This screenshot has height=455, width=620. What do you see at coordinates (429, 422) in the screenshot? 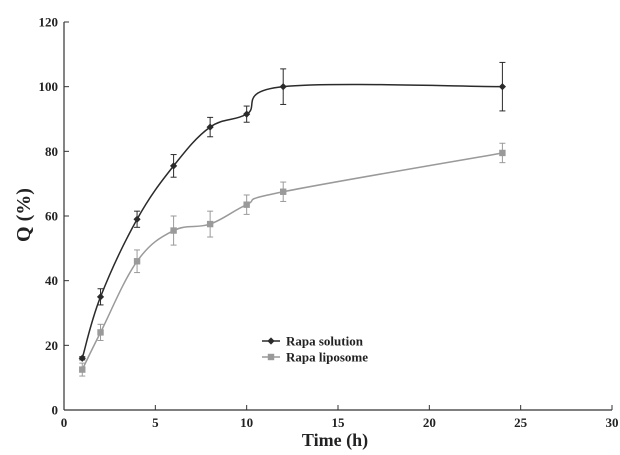
I see `x-tick-label: 20` at bounding box center [429, 422].